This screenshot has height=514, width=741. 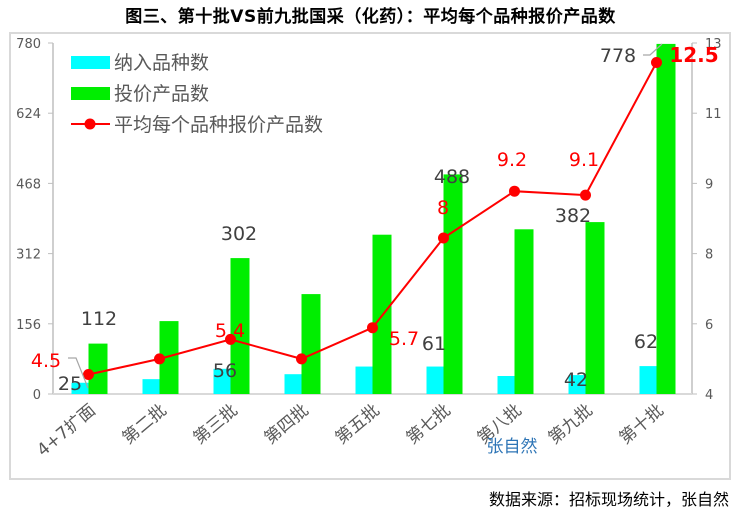 I want to click on data-source: 数据来源：招标现场统计，张自然, so click(x=608, y=499).